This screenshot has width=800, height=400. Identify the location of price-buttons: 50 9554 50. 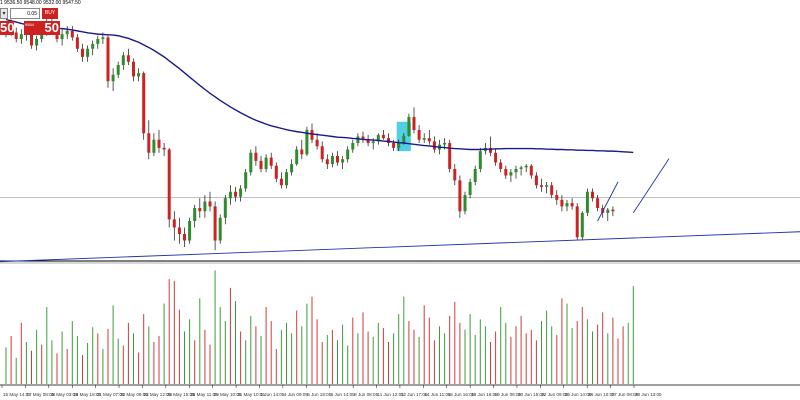
(30, 28).